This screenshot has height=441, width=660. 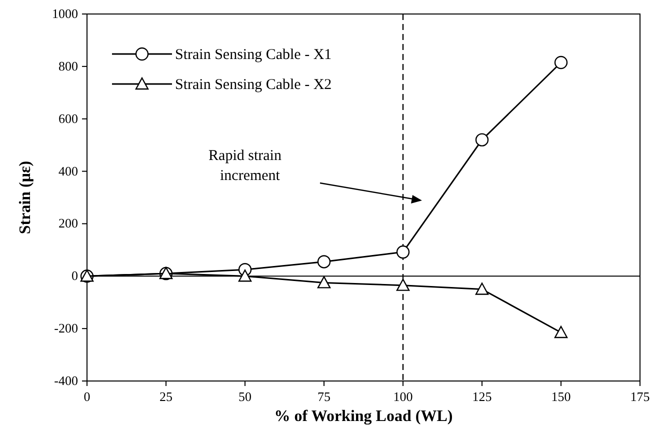 What do you see at coordinates (75, 276) in the screenshot?
I see `y-tick-label: 0` at bounding box center [75, 276].